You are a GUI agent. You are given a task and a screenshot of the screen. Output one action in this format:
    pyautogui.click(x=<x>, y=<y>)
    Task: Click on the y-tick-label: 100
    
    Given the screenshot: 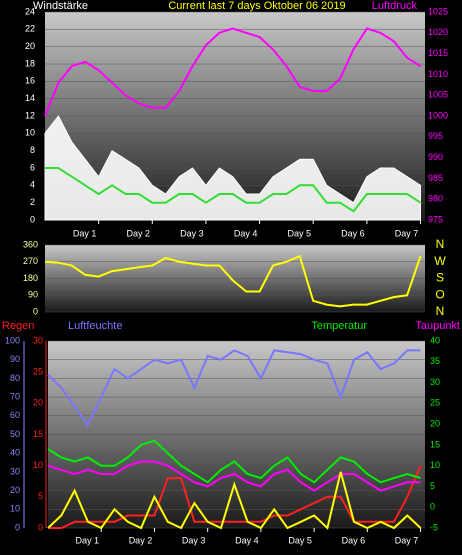 What is the action you would take?
    pyautogui.click(x=12, y=340)
    